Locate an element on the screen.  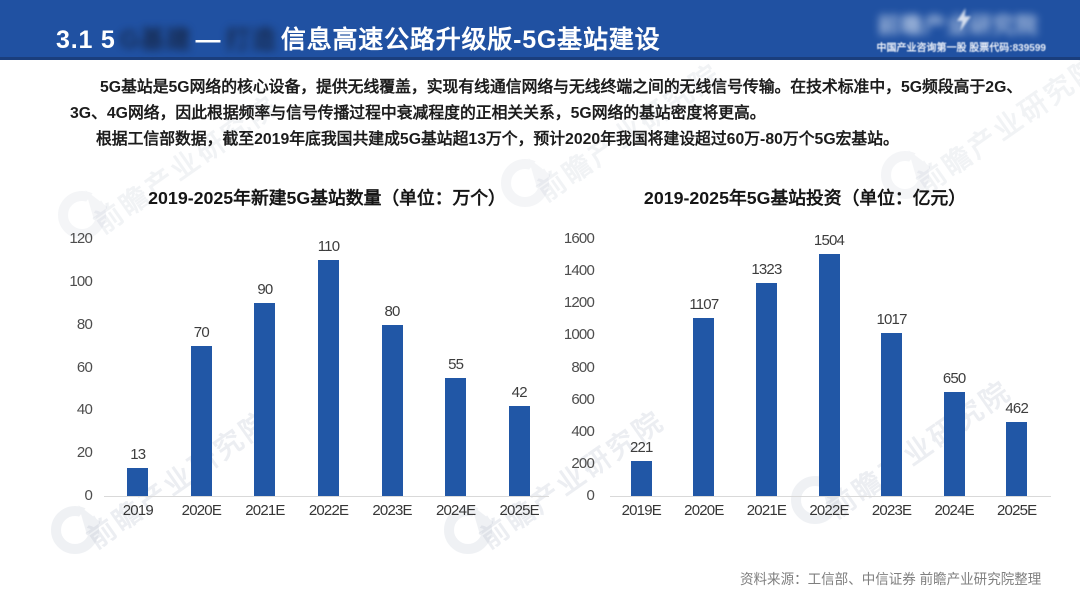
y-axis-tick-label: 1400 is located at coordinates (579, 271).